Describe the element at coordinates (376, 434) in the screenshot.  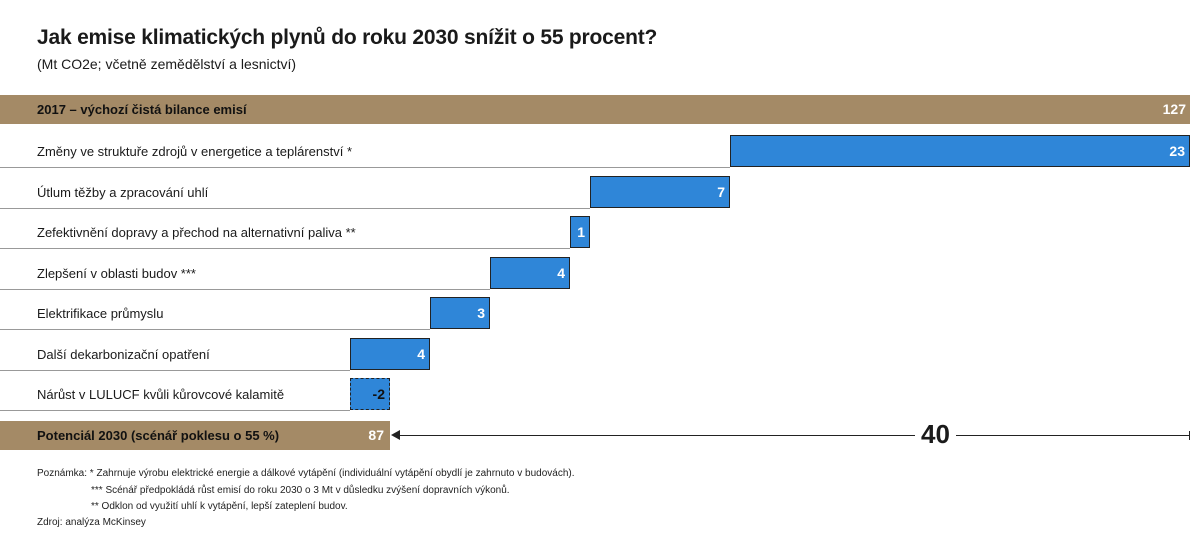
I see `end-band-value: 87` at that location.